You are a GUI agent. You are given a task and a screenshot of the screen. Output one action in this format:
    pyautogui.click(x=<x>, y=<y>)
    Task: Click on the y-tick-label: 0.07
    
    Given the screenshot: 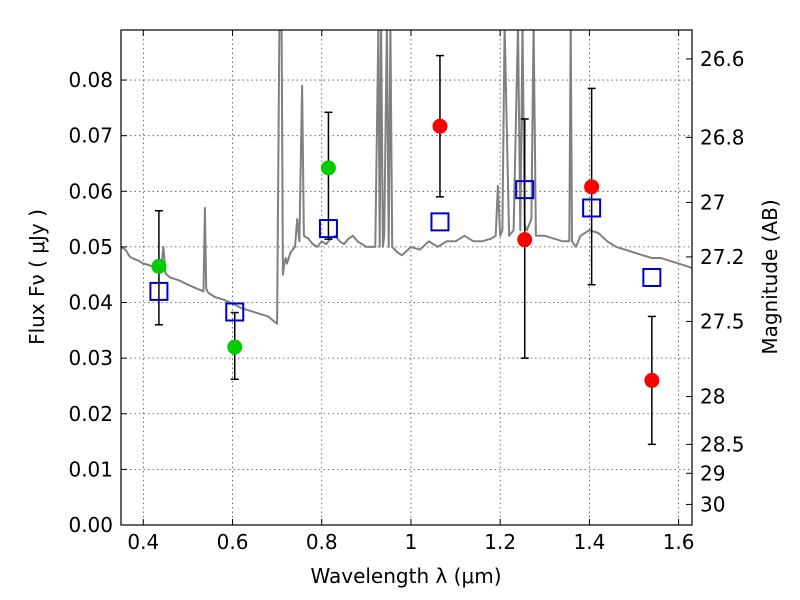 What is the action you would take?
    pyautogui.click(x=90, y=136)
    